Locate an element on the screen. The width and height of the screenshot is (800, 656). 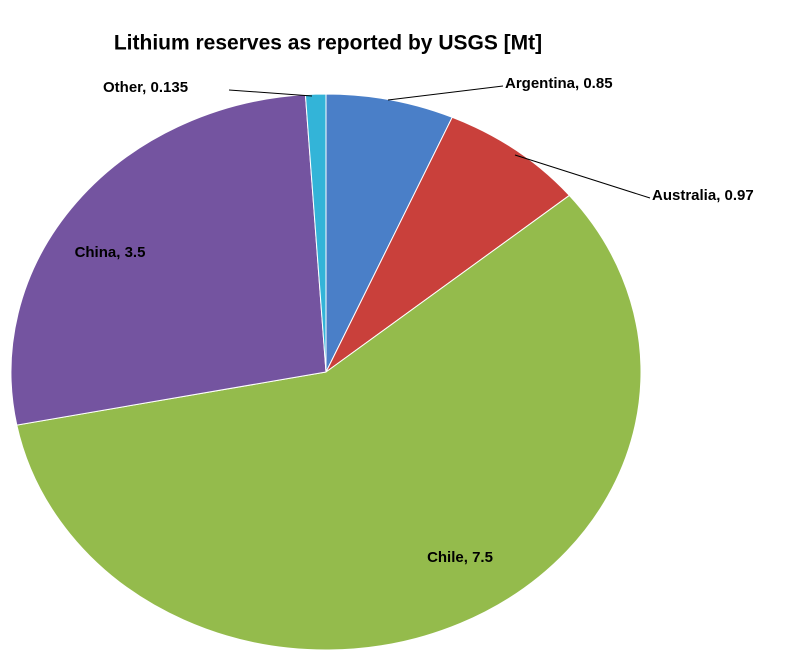
data-label: Argentina, 0.85 is located at coordinates (559, 83).